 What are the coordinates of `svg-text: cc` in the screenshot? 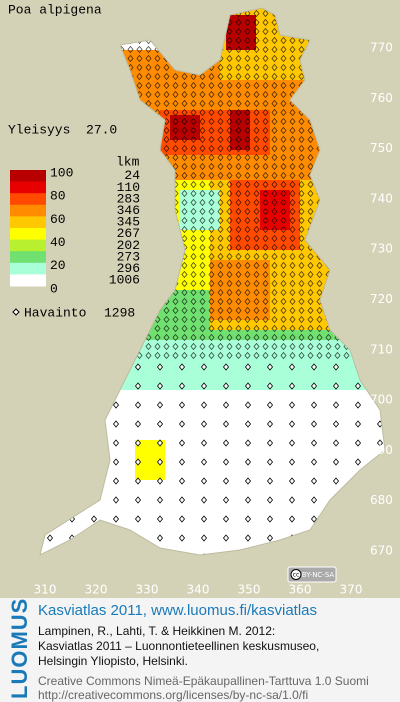 It's located at (296, 575).